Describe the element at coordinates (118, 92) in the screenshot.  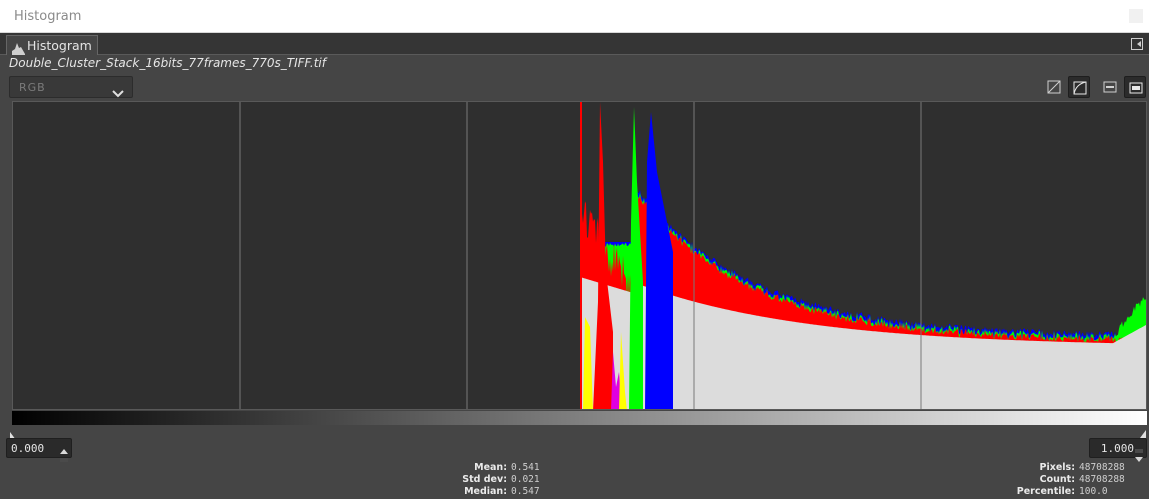
I see `chevron-down-icon` at that location.